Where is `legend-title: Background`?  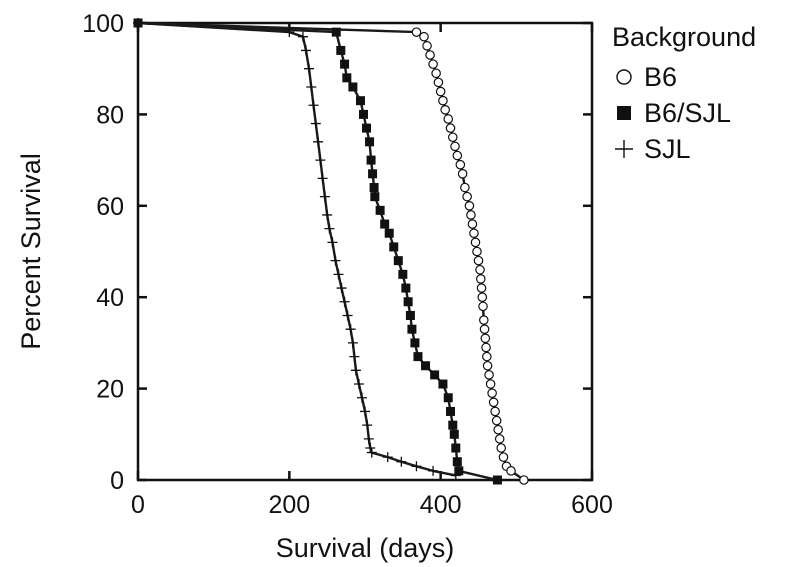
legend-title: Background is located at coordinates (684, 37).